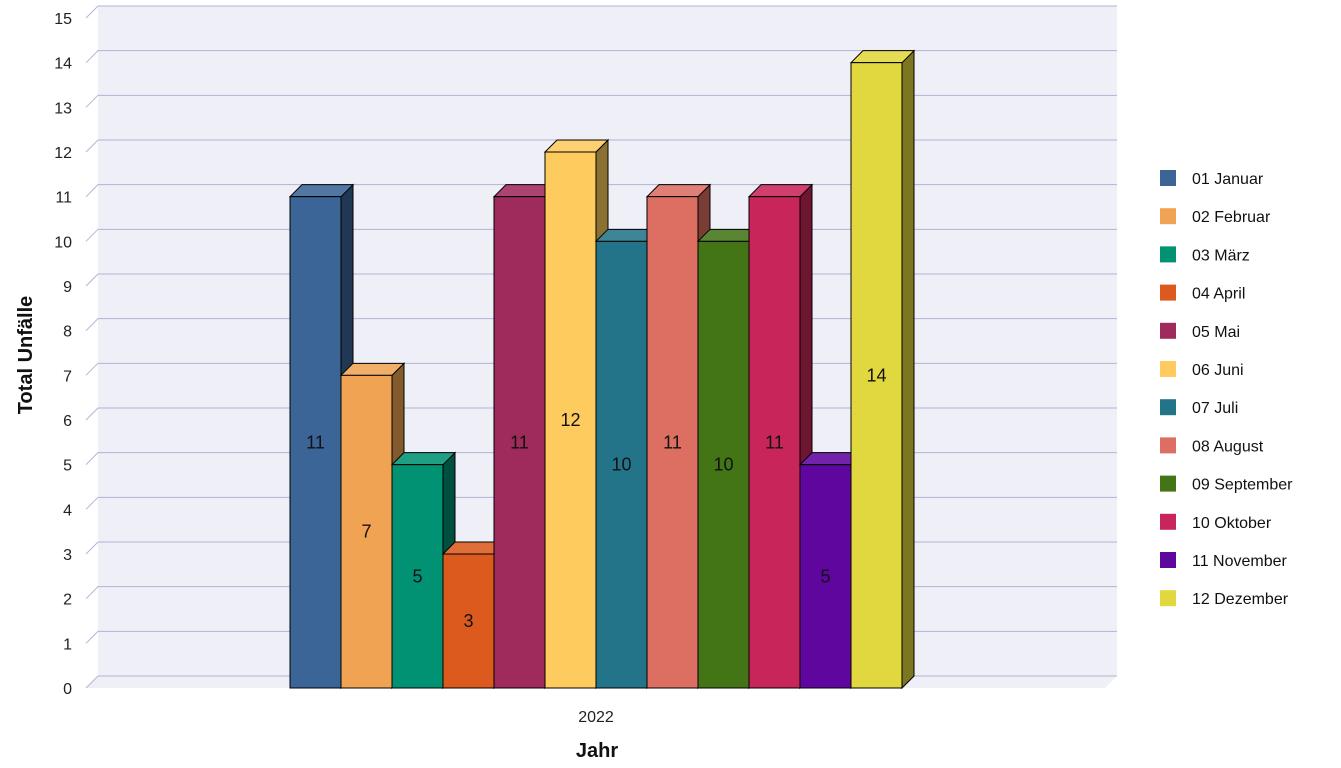  What do you see at coordinates (67, 689) in the screenshot?
I see `y-tick-label: 0` at bounding box center [67, 689].